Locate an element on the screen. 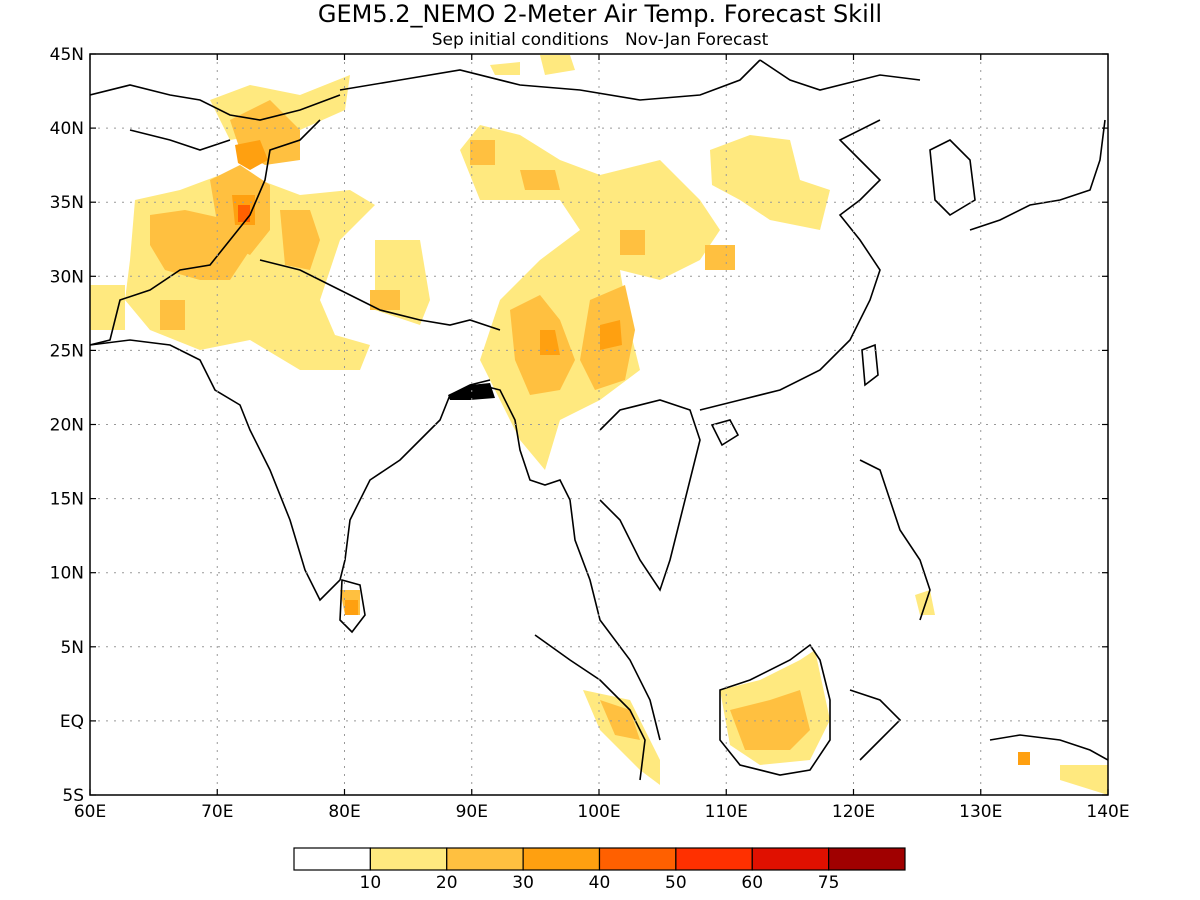 This screenshot has height=900, width=1200. y-tick-label: 45N is located at coordinates (67, 55).